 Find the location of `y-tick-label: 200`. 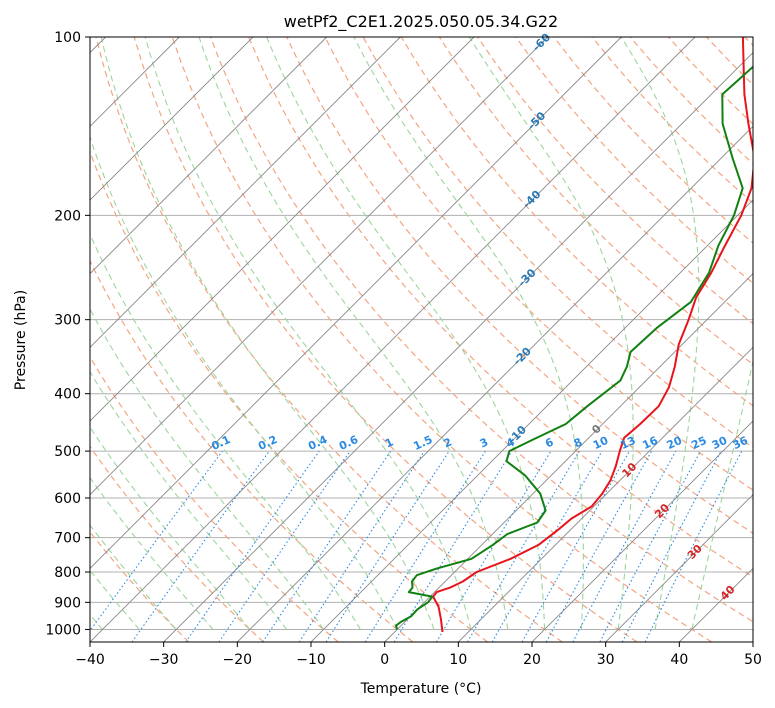

y-tick-label: 200 is located at coordinates (67, 216).